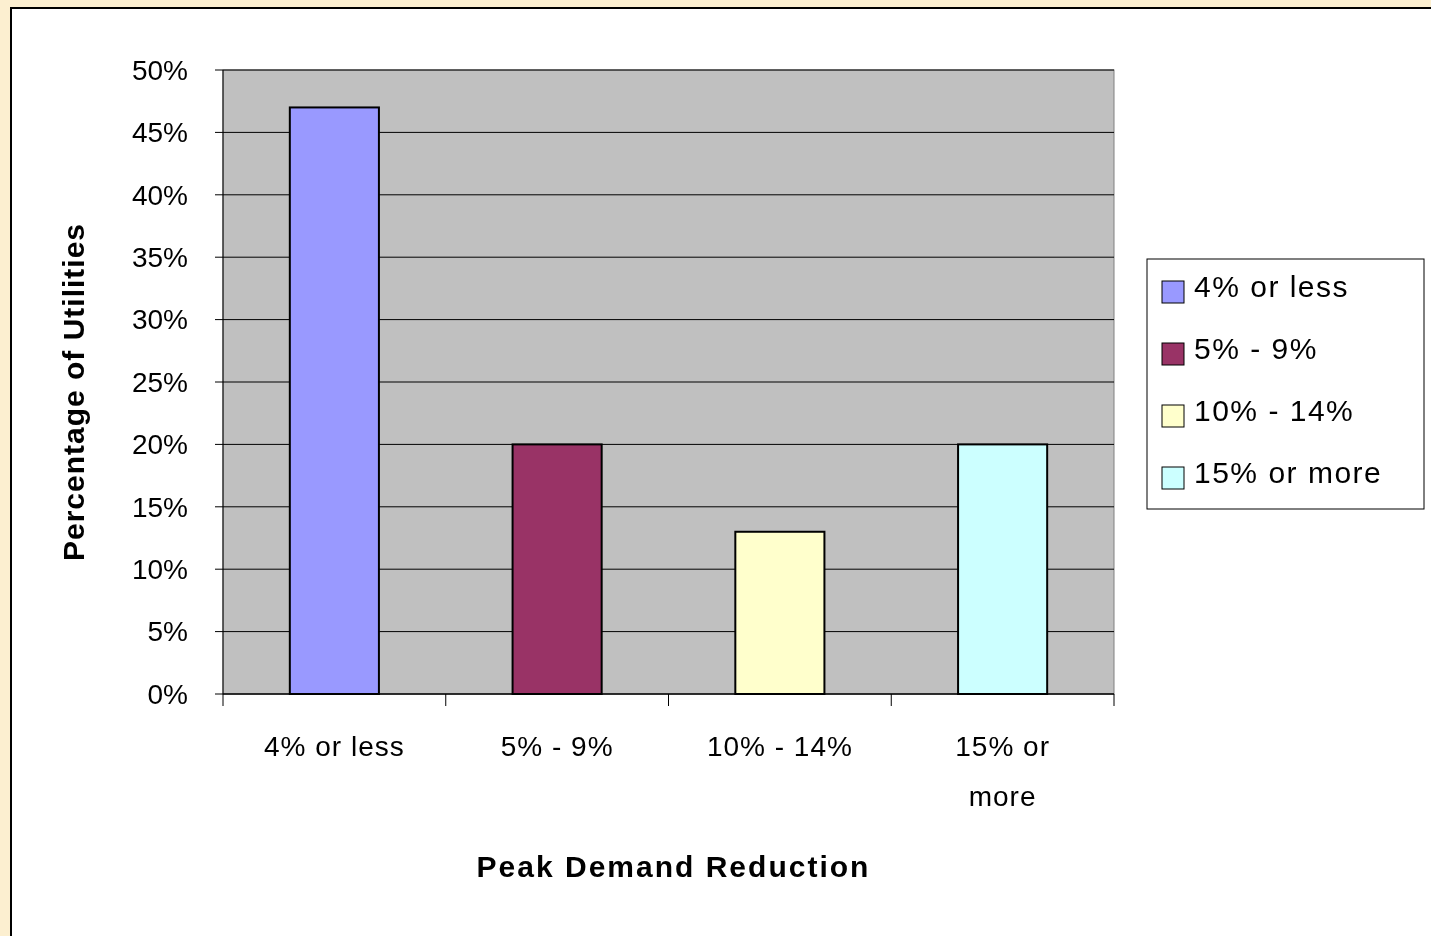 This screenshot has height=936, width=1431. What do you see at coordinates (159, 257) in the screenshot?
I see `y-tick-label: 35%` at bounding box center [159, 257].